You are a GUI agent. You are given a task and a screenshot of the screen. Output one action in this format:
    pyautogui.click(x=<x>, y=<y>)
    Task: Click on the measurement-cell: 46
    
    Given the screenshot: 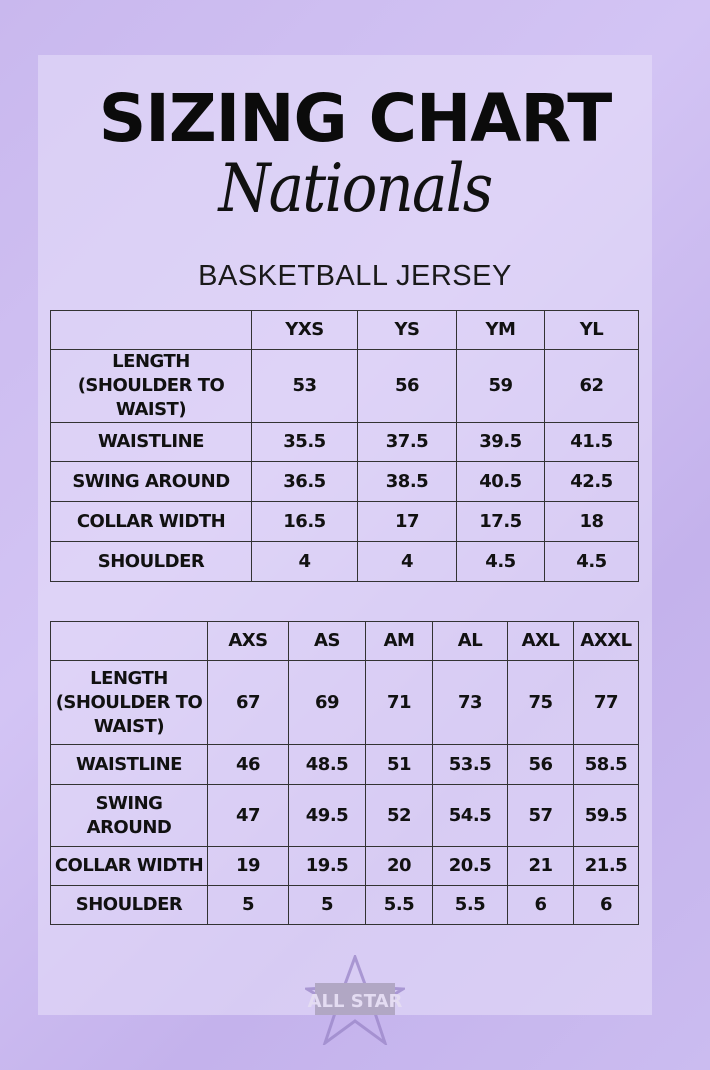 What is the action you would take?
    pyautogui.click(x=248, y=764)
    